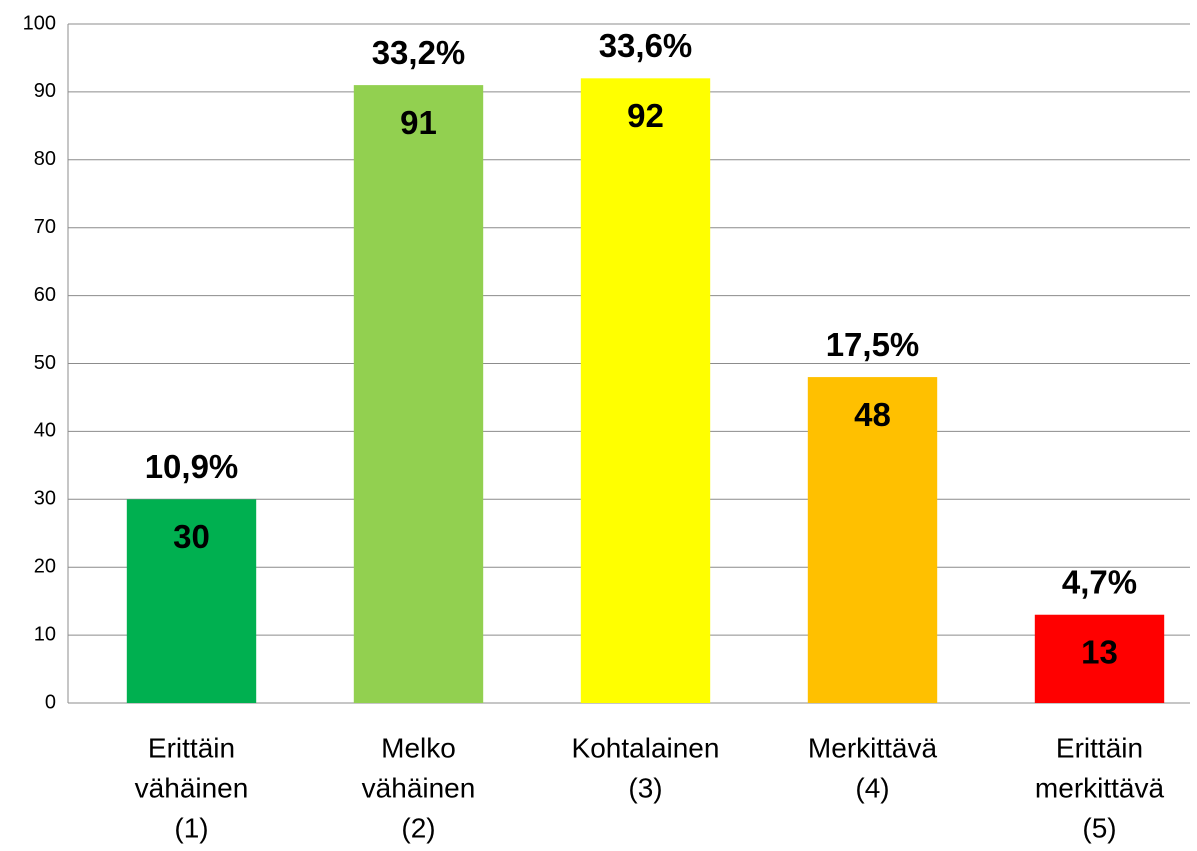  What do you see at coordinates (45, 91) in the screenshot?
I see `y-tick-label: 90` at bounding box center [45, 91].